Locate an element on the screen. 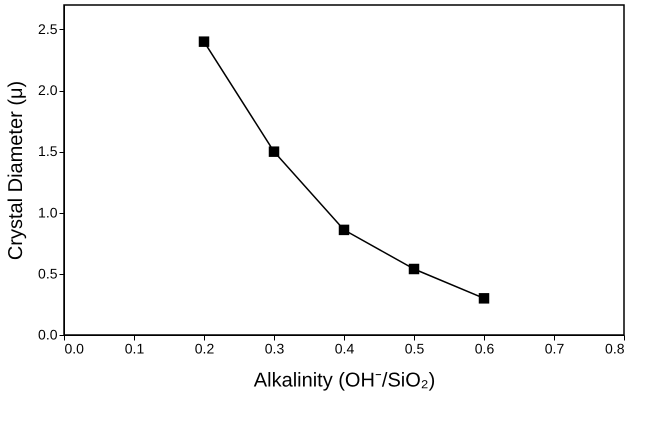 Image resolution: width=653 pixels, height=433 pixels. y-tick-label: 0.0 is located at coordinates (48, 334).